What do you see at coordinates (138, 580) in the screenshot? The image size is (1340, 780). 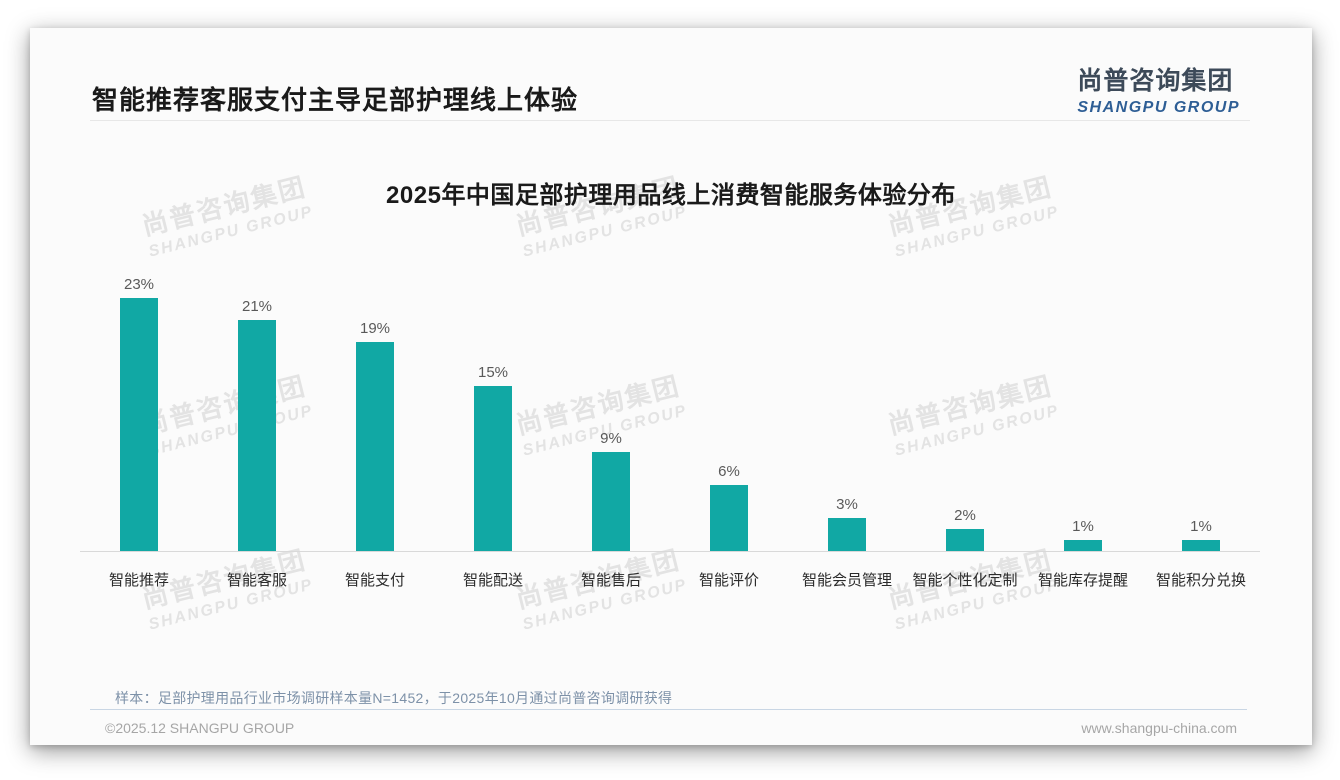 I see `bar-category-label: 智能推荐` at bounding box center [138, 580].